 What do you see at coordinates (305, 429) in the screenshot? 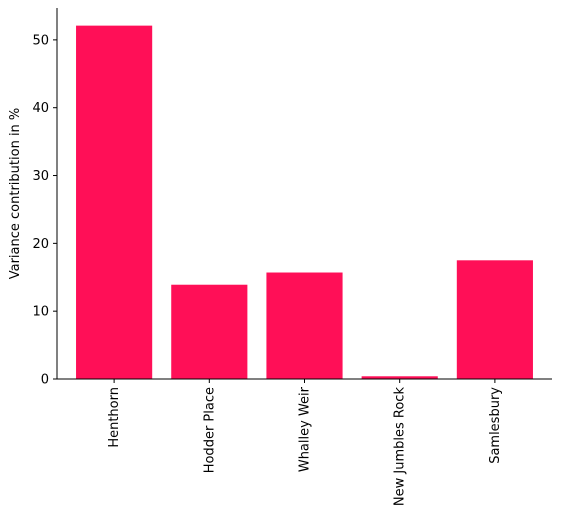
I see `x-tick-label: Whalley Weir` at bounding box center [305, 429].